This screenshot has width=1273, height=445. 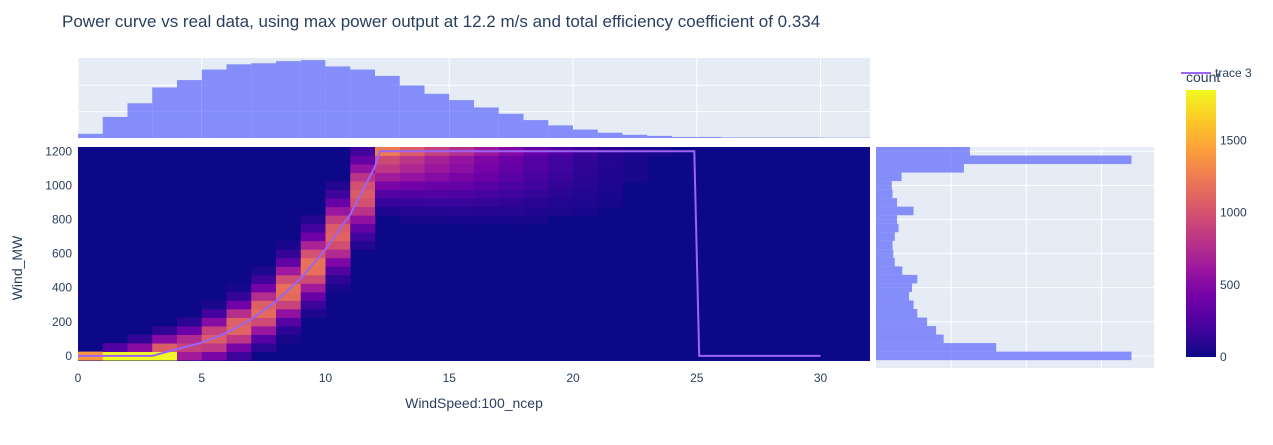 What do you see at coordinates (17, 267) in the screenshot?
I see `y-axis-label: Wind_MW` at bounding box center [17, 267].